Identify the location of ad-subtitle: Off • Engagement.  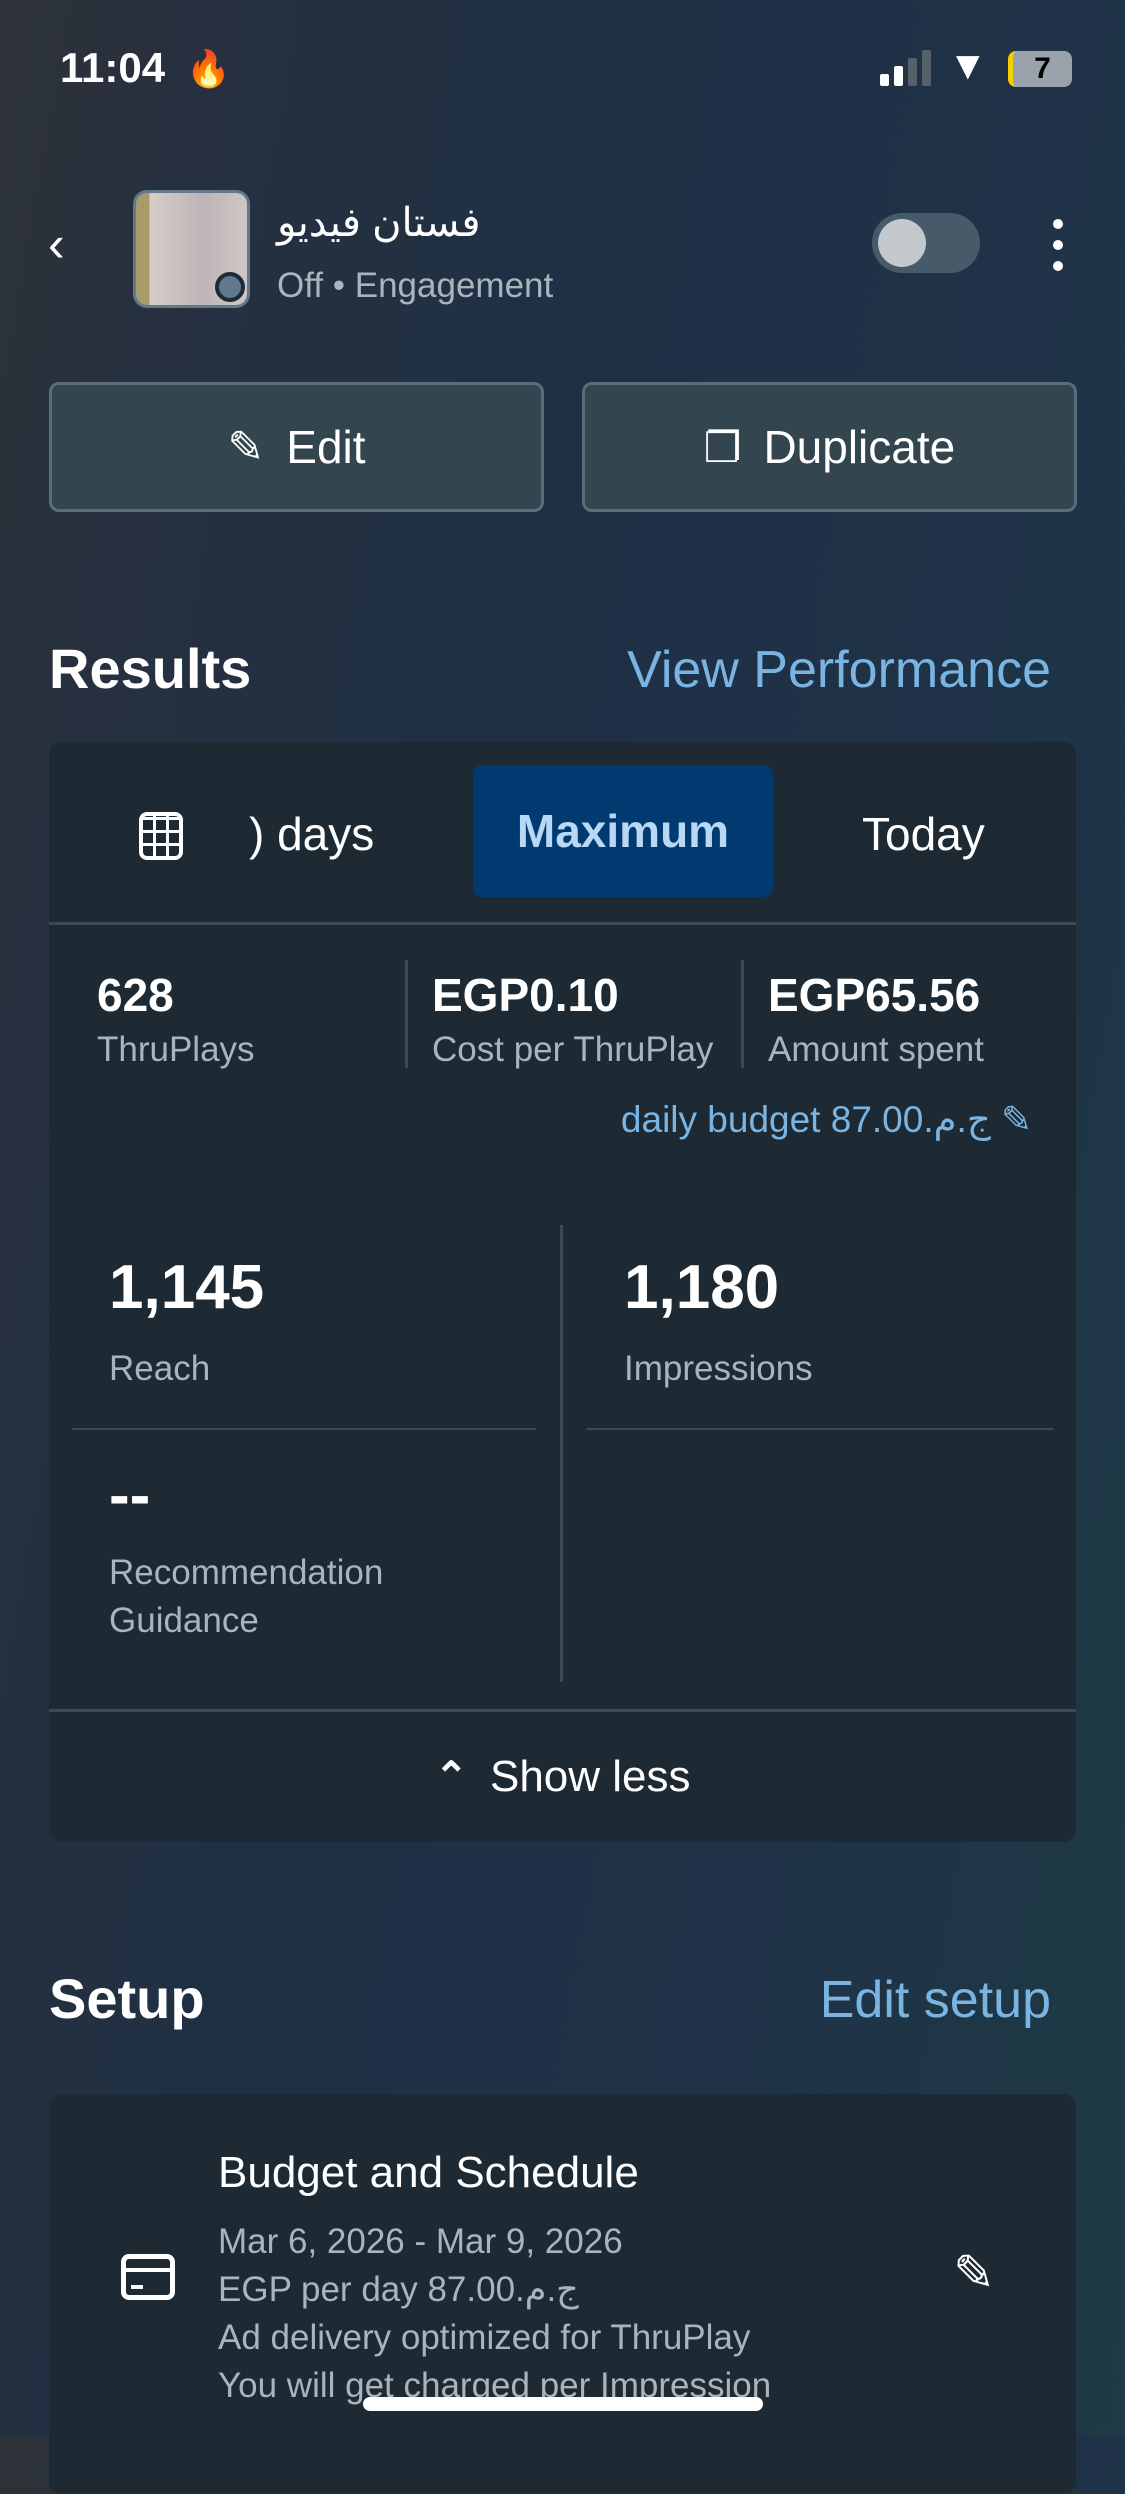
(415, 285).